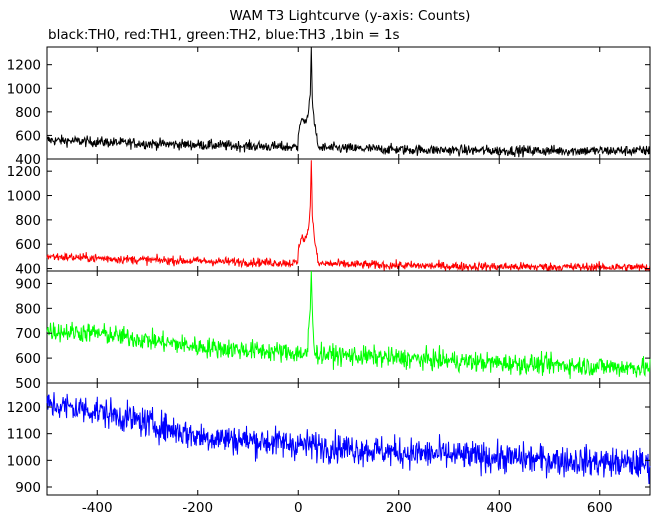 The height and width of the screenshot is (515, 652). What do you see at coordinates (298, 507) in the screenshot?
I see `x-tick-label: 0` at bounding box center [298, 507].